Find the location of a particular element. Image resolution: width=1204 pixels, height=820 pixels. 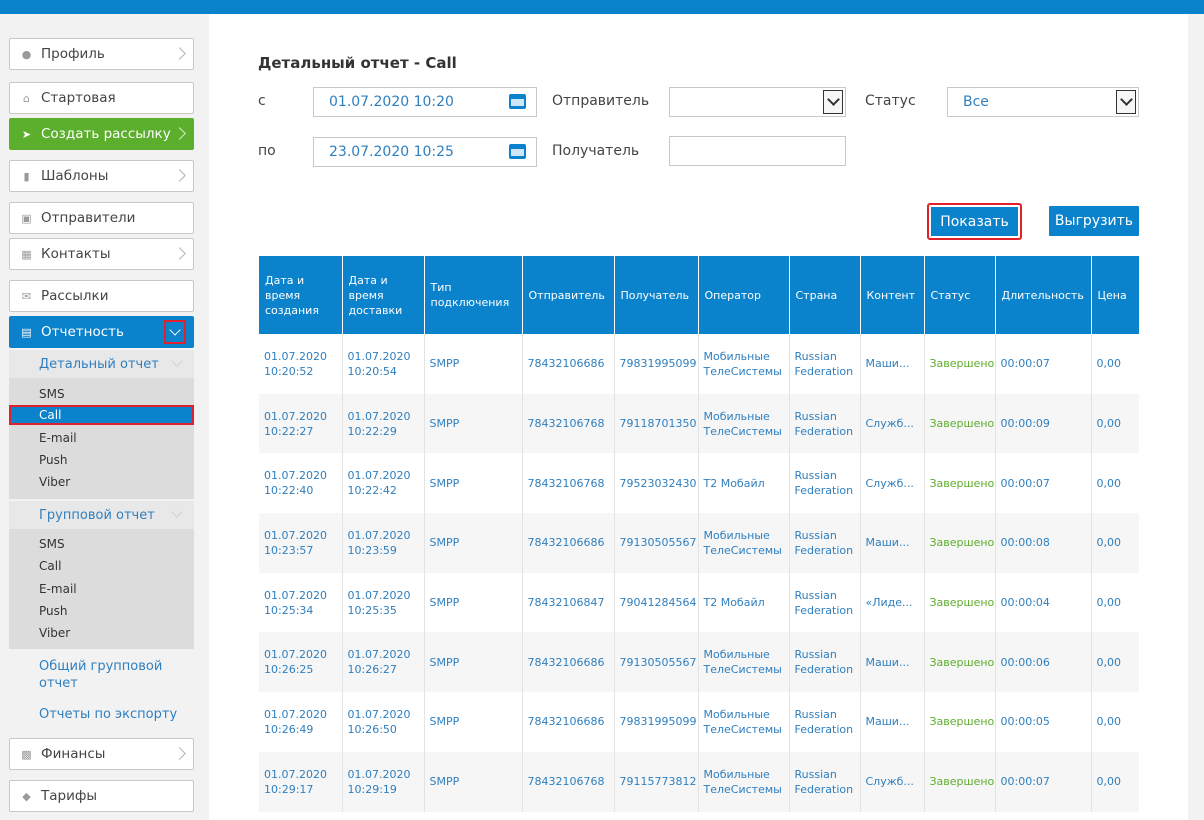

column-header: Страна is located at coordinates (825, 295).